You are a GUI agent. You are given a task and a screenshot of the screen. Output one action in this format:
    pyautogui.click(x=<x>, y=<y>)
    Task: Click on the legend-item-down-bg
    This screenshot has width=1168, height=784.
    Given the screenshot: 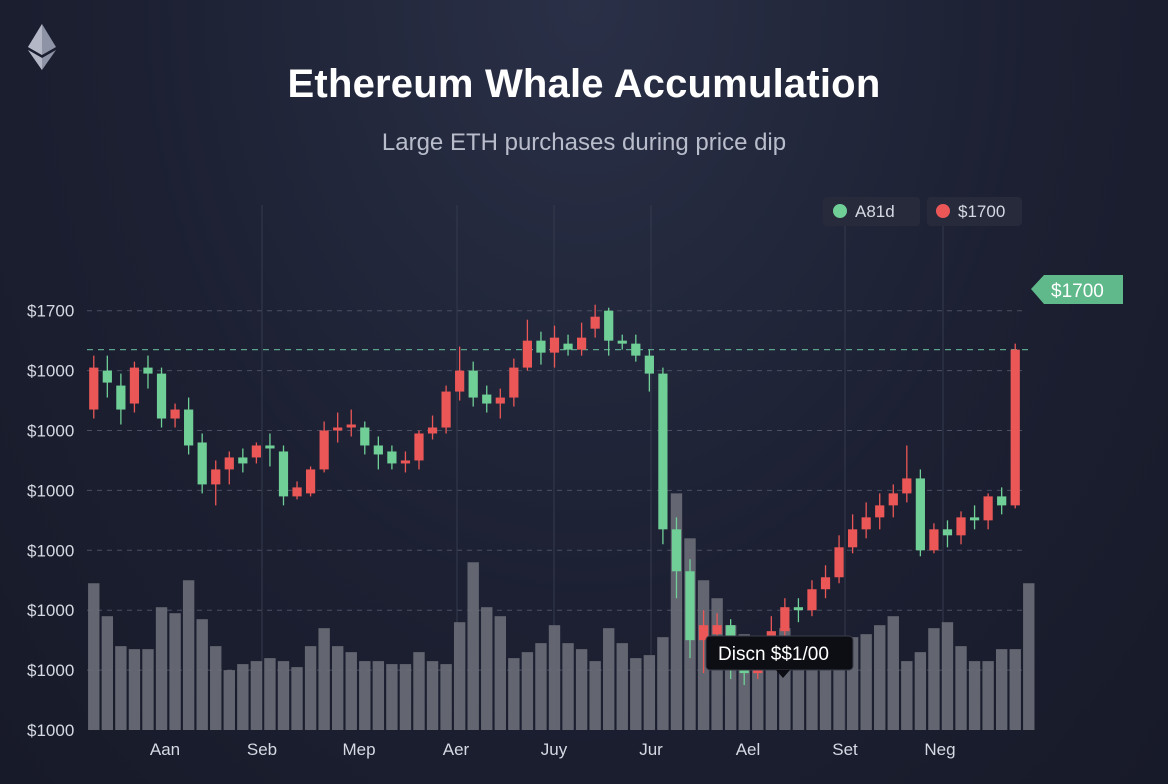 What is the action you would take?
    pyautogui.click(x=974, y=211)
    